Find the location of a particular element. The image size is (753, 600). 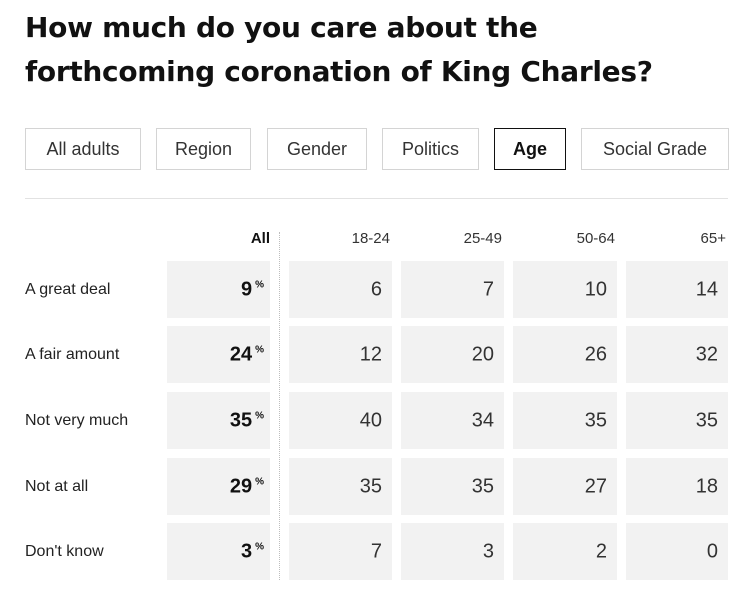

row-label-not-at-all: Not at all is located at coordinates (57, 486).